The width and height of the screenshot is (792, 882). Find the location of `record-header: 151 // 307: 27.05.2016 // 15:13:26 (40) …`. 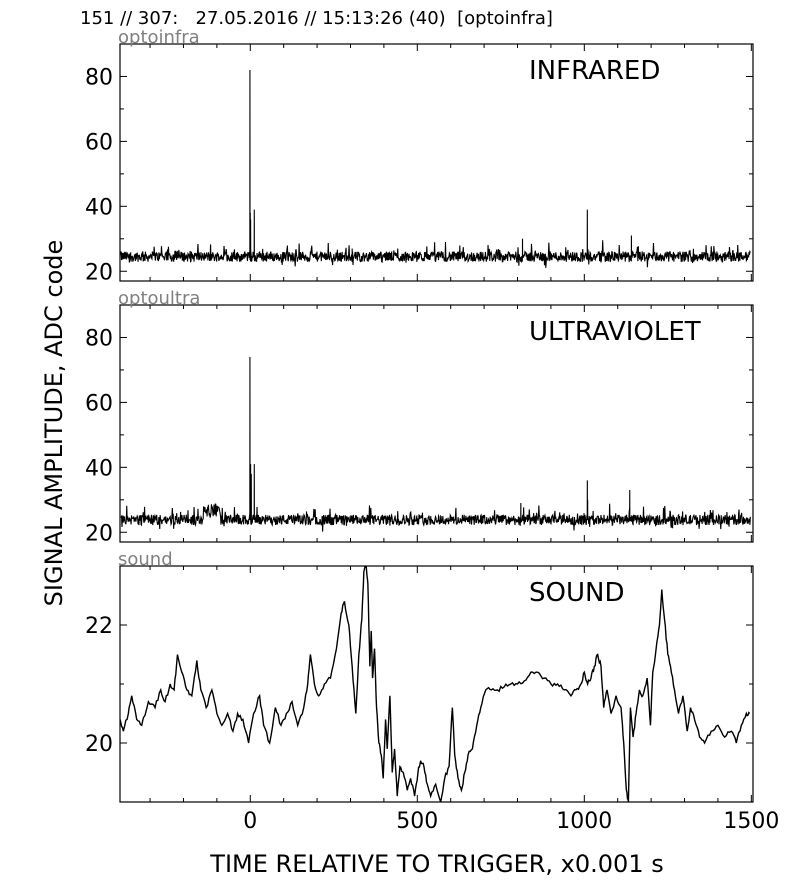

record-header: 151 // 307: 27.05.2016 // 15:13:26 (40) … is located at coordinates (316, 18).